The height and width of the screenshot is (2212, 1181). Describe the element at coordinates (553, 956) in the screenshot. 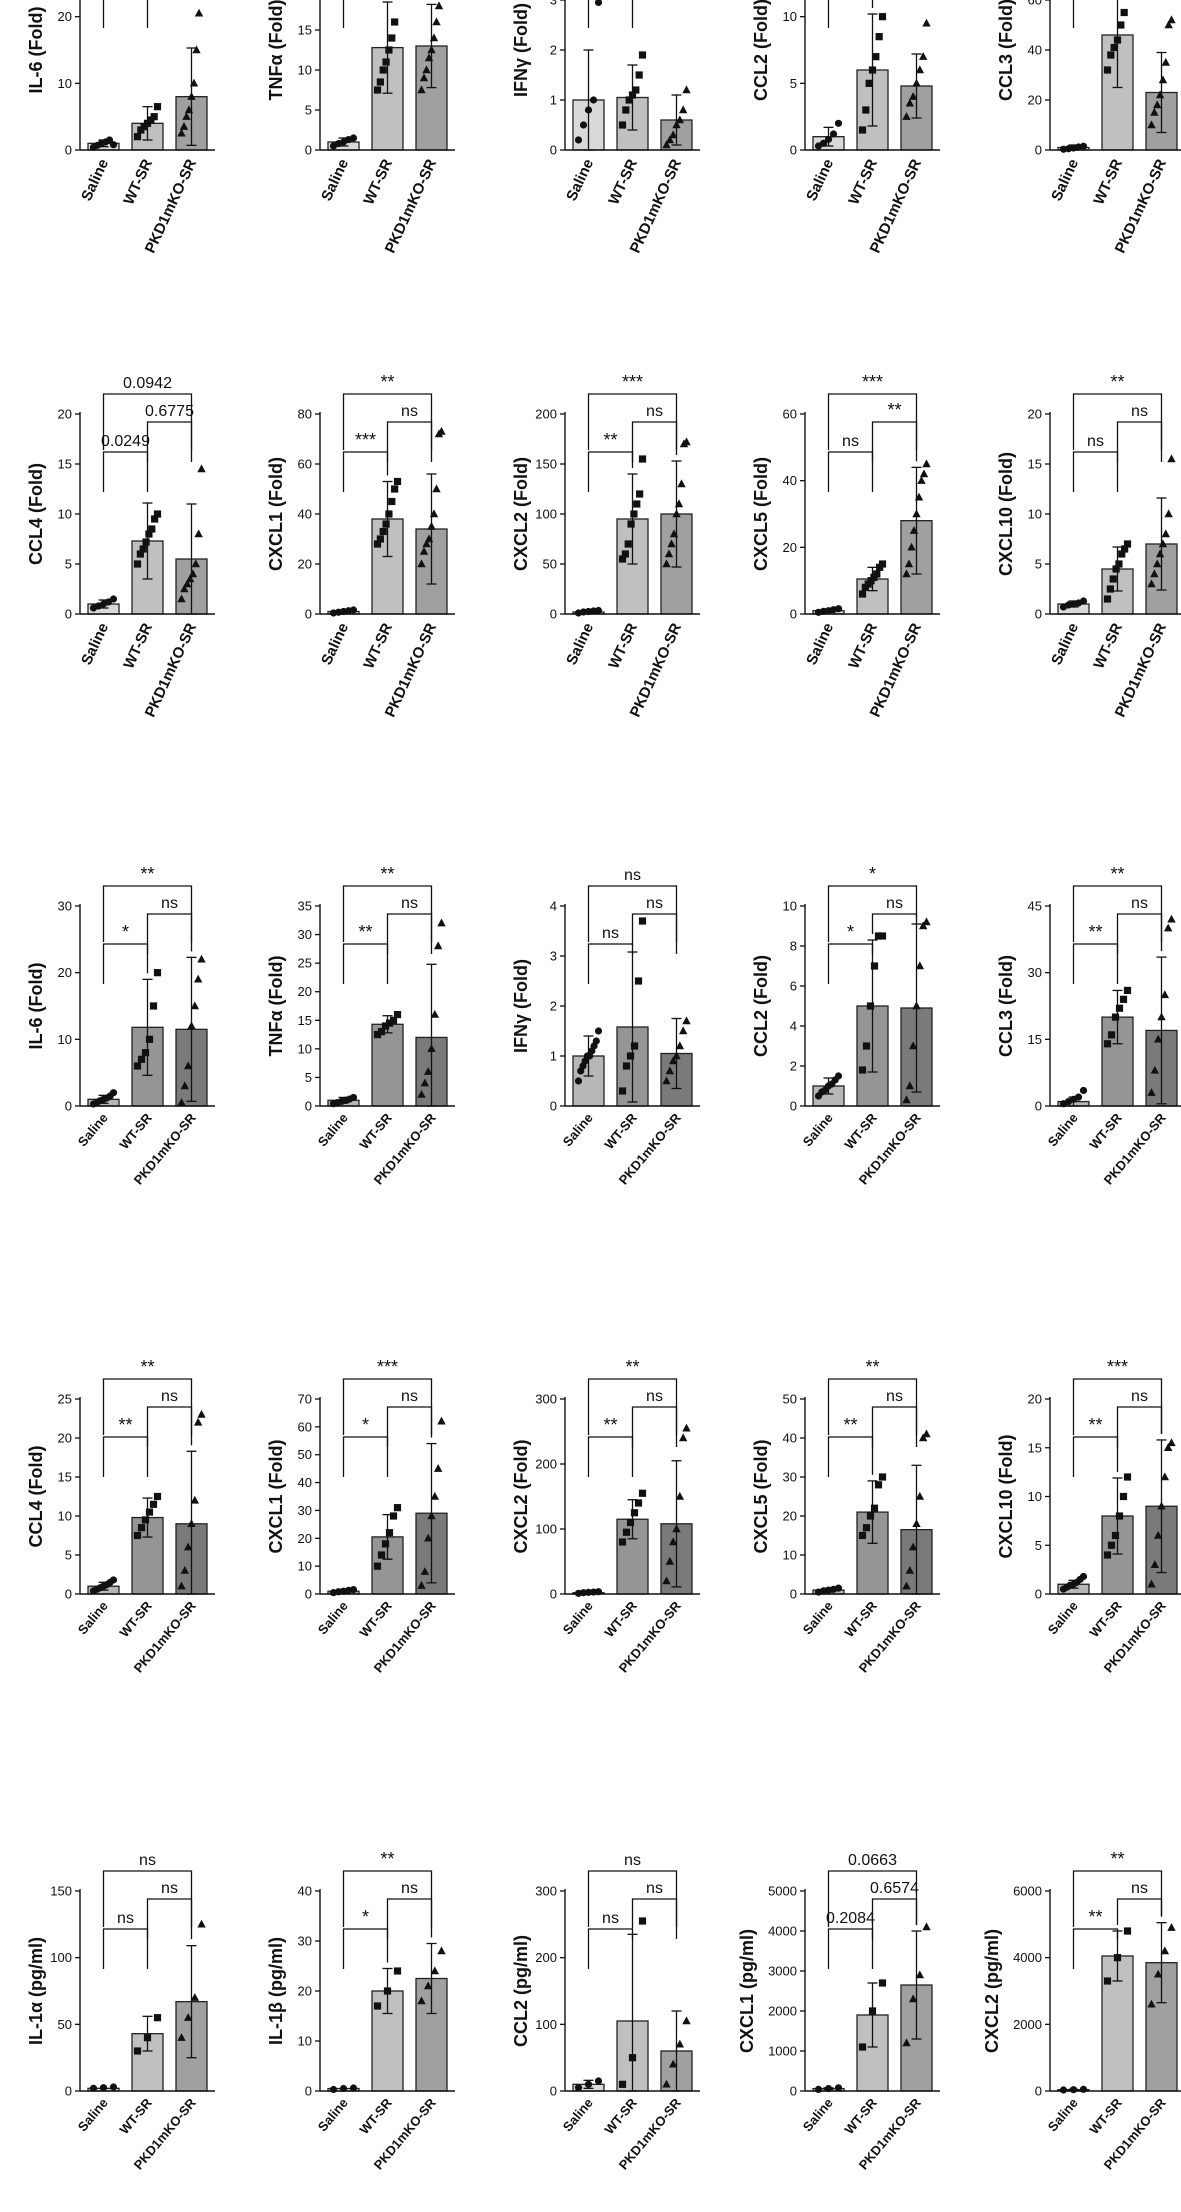

I see `y-tick-label: 3` at that location.